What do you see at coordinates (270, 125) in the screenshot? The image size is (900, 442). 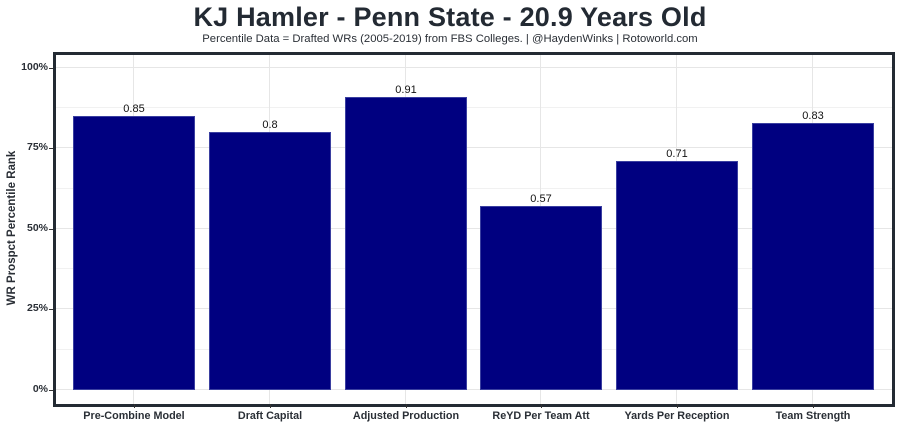 I see `bar-value-label: 0.8` at bounding box center [270, 125].